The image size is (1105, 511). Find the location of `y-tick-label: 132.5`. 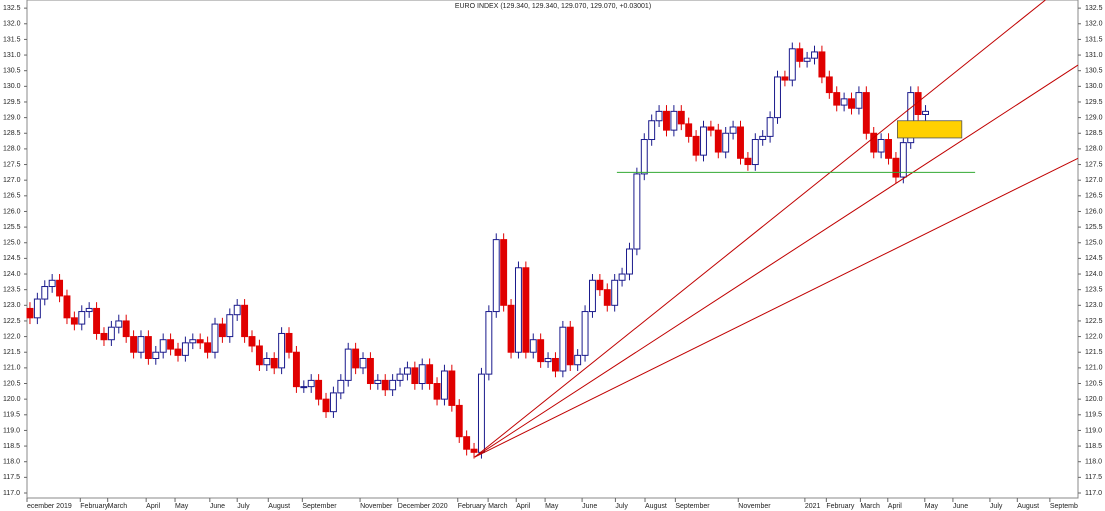

y-tick-label: 132.5 is located at coordinates (12, 8).